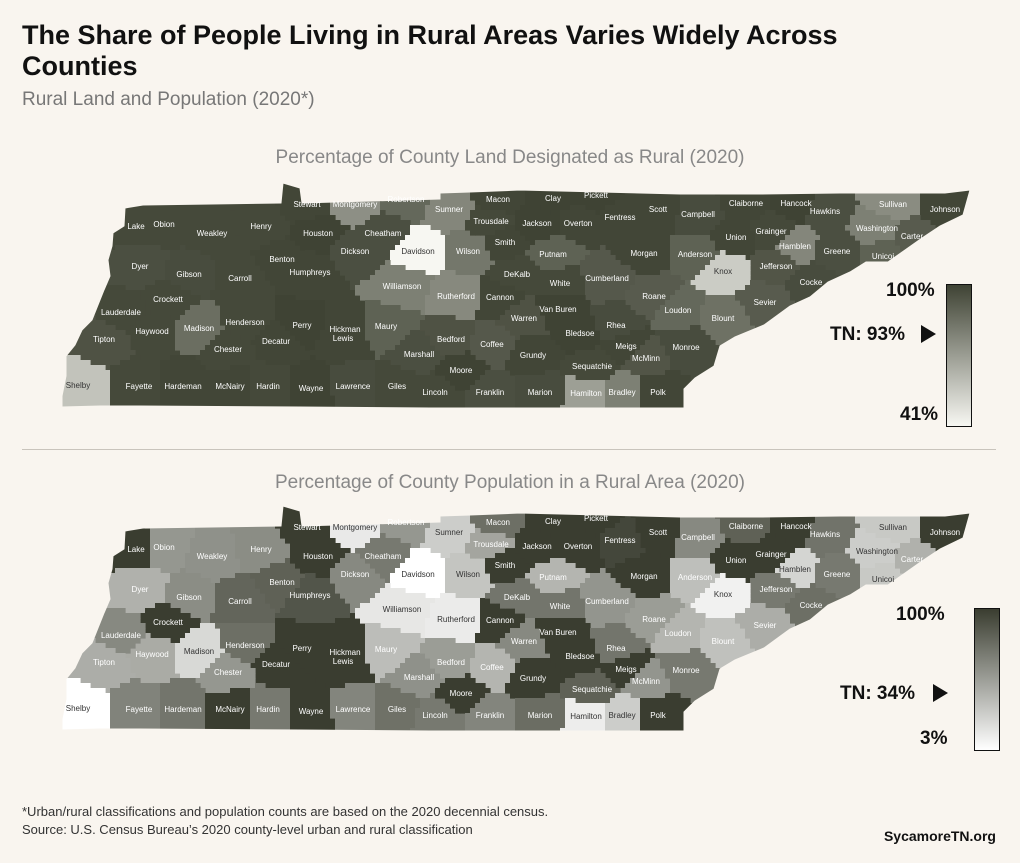 The width and height of the screenshot is (1020, 863). What do you see at coordinates (228, 672) in the screenshot?
I see `county-label-chester: Chester` at bounding box center [228, 672].